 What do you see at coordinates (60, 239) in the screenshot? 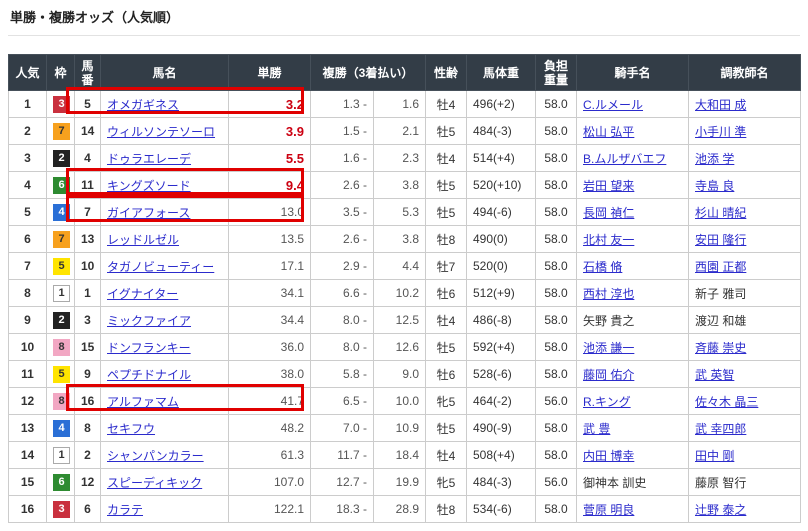
I see `frame-cell: 7` at bounding box center [60, 239].